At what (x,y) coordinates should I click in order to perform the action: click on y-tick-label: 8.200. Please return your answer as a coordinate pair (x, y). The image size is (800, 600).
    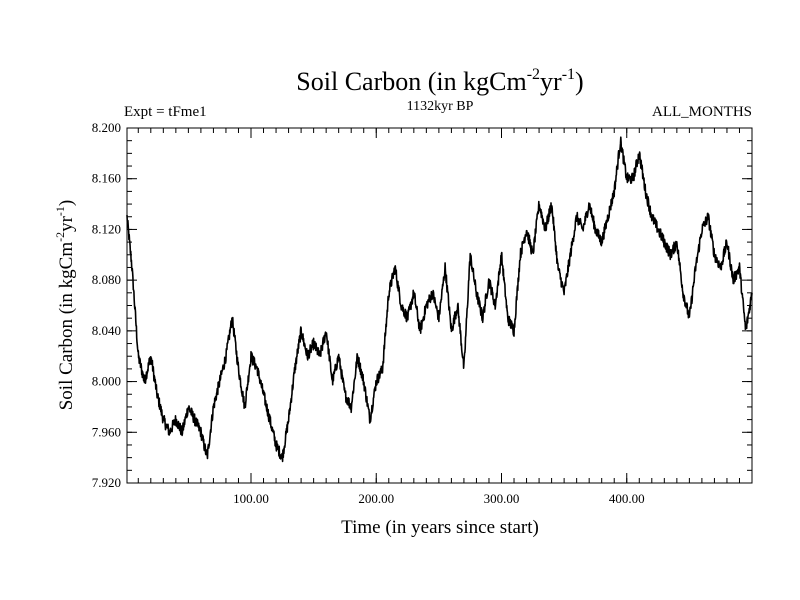
    Looking at the image, I should click on (106, 127).